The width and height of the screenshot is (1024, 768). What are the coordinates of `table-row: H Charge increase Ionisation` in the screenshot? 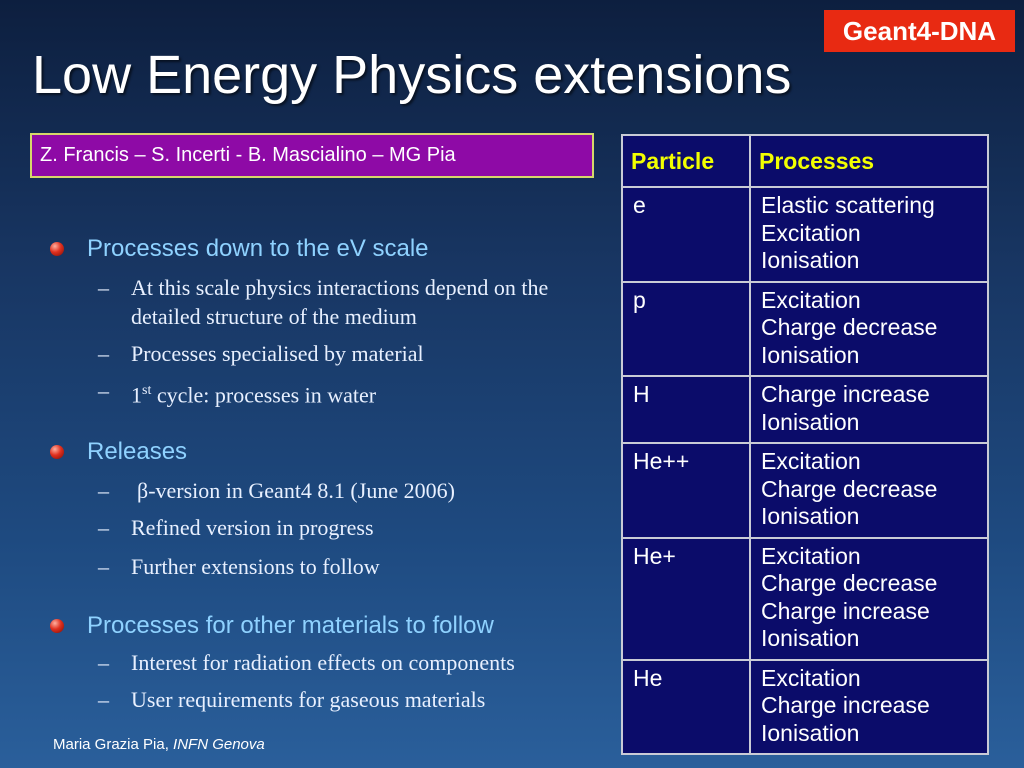 It's located at (805, 409).